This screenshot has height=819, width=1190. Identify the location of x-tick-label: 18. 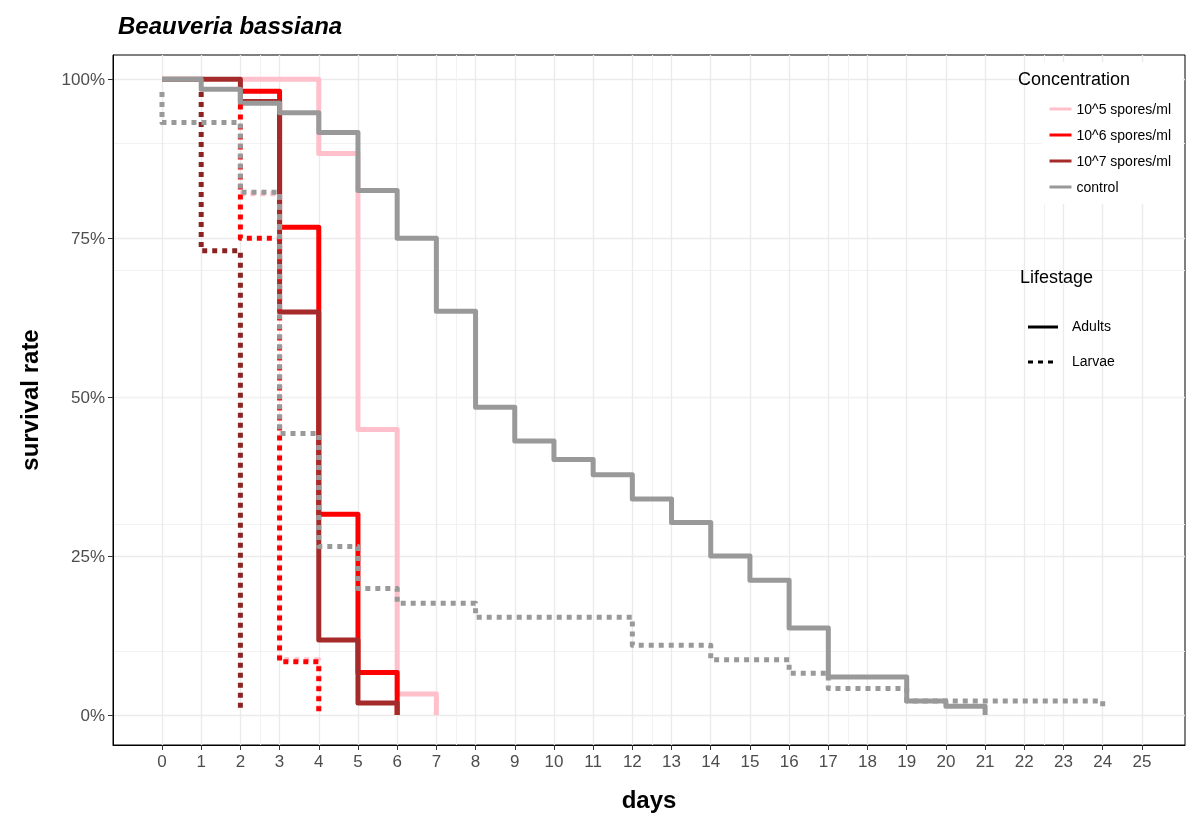
(867, 761).